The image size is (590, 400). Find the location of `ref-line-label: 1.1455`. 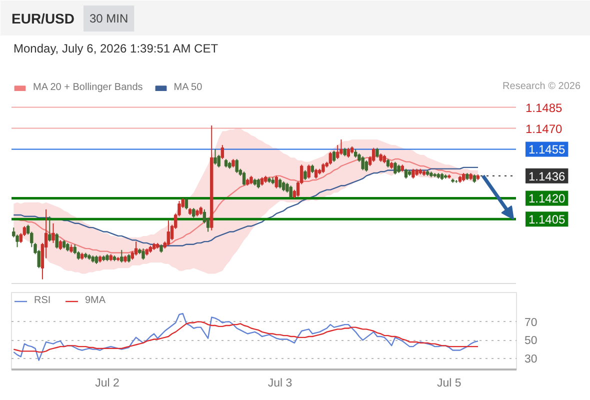

ref-line-label: 1.1455 is located at coordinates (547, 149).